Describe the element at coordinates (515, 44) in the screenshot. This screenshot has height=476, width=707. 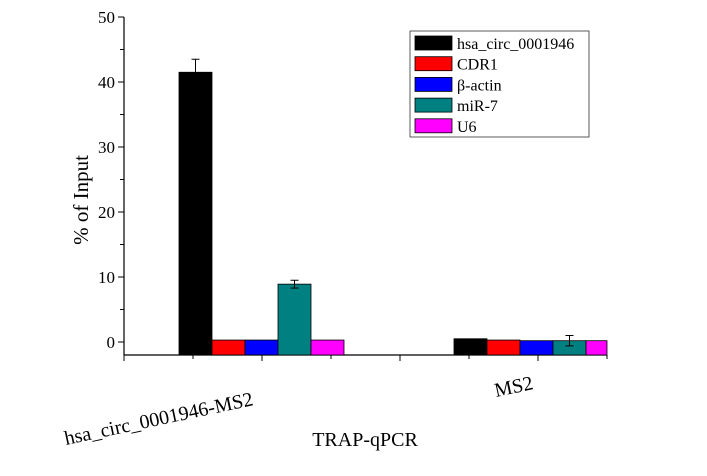
I see `legend-label-0: hsa_circ_0001946` at that location.